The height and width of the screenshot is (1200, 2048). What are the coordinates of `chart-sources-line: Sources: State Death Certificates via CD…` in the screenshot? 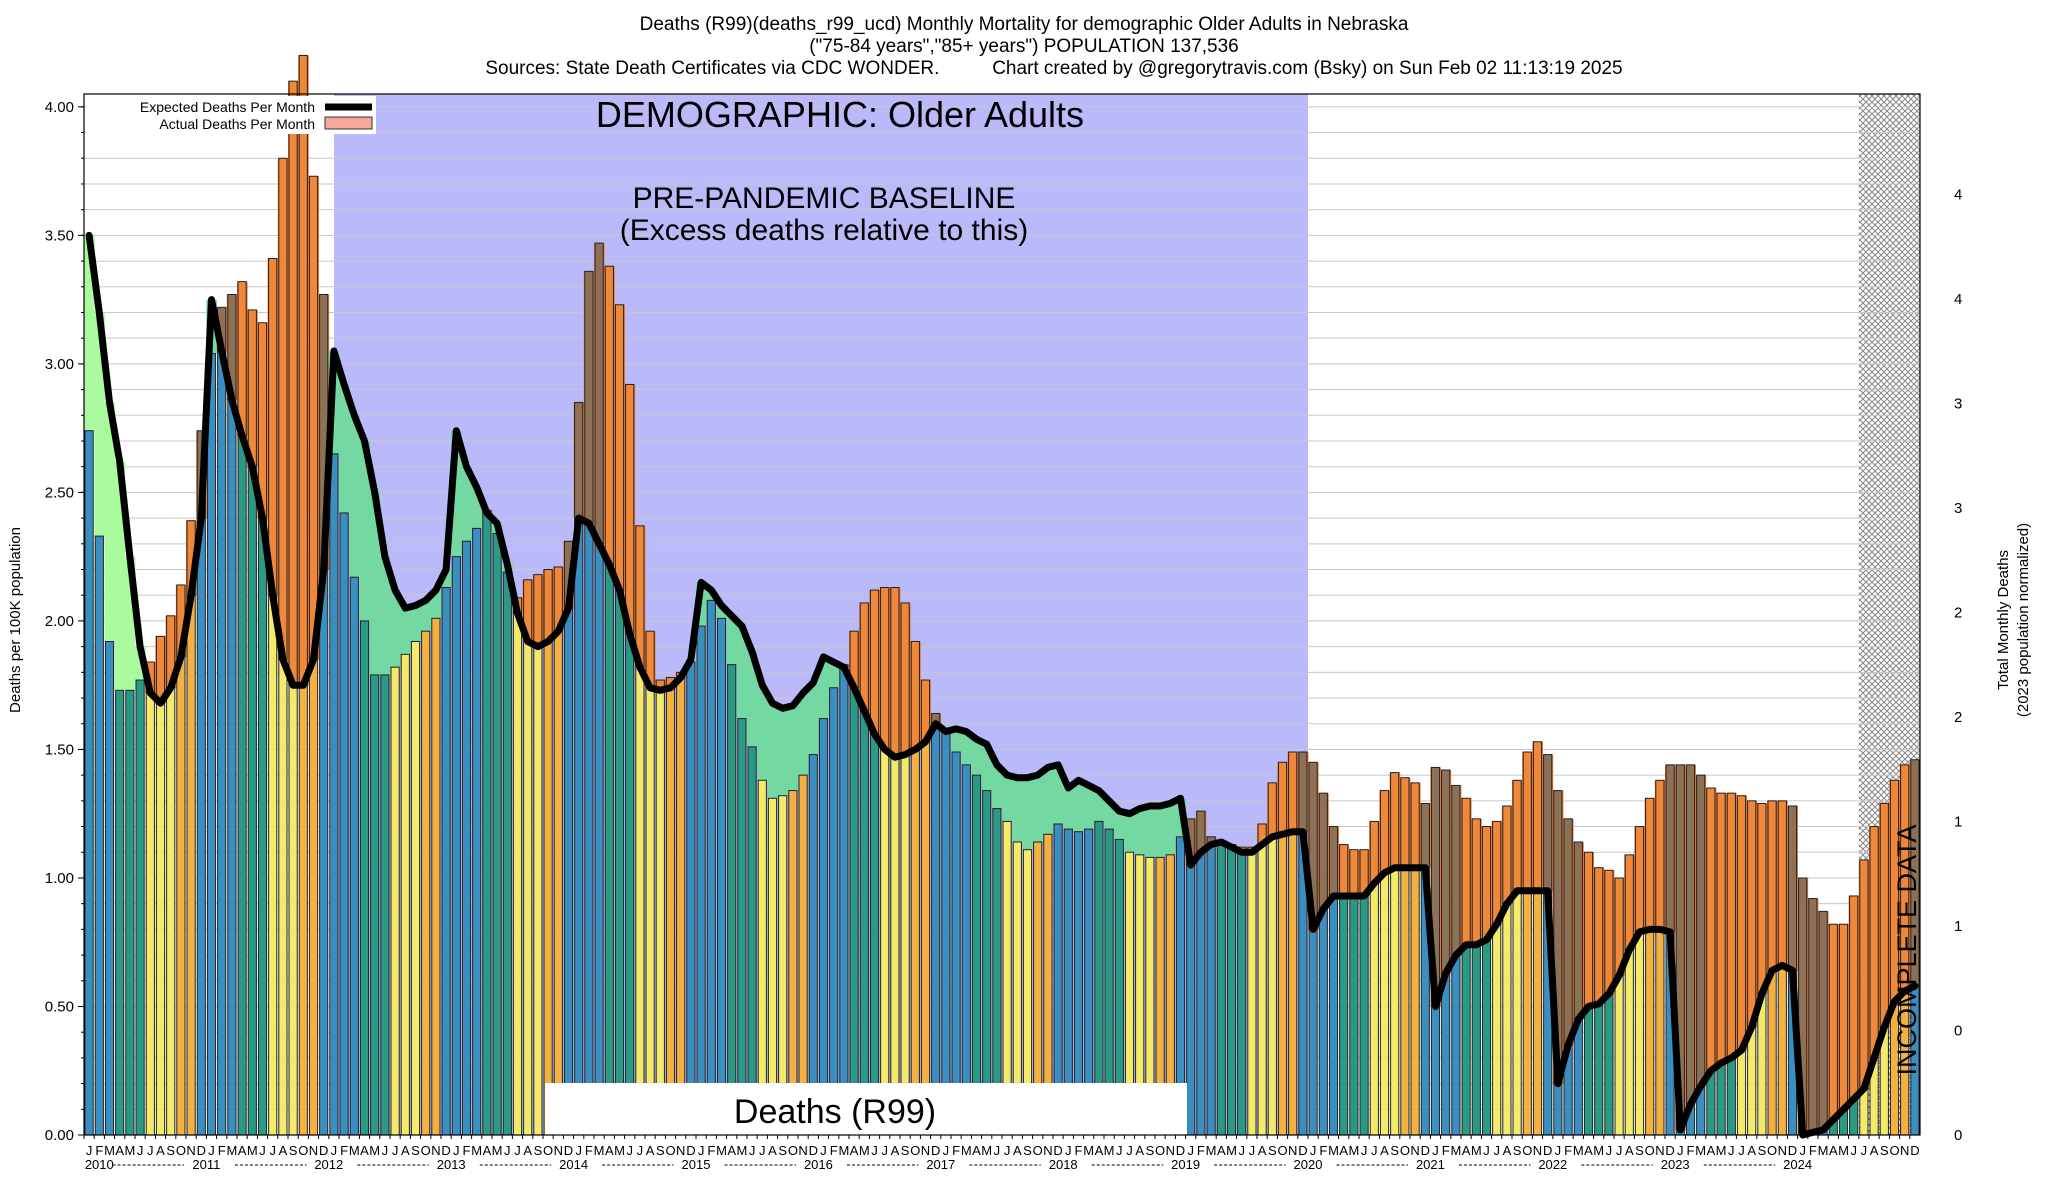 It's located at (1024, 69).